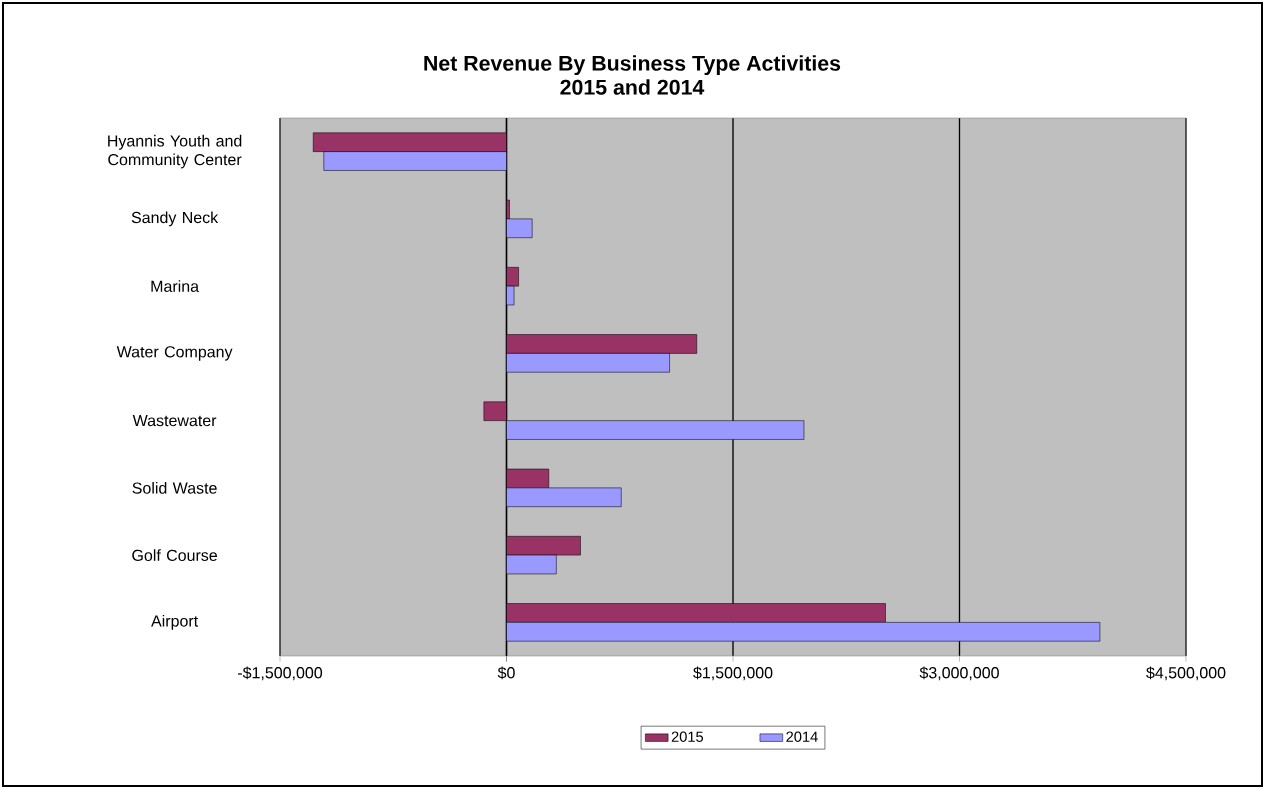  What do you see at coordinates (687, 736) in the screenshot?
I see `legend-label: 2015` at bounding box center [687, 736].